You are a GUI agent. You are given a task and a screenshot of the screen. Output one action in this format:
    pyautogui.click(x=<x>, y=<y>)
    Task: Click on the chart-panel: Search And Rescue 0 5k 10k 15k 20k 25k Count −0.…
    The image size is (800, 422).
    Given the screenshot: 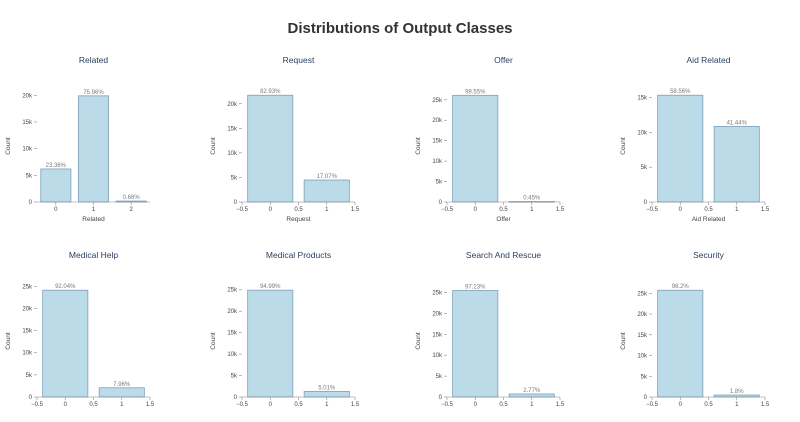 What is the action you would take?
    pyautogui.click(x=510, y=331)
    